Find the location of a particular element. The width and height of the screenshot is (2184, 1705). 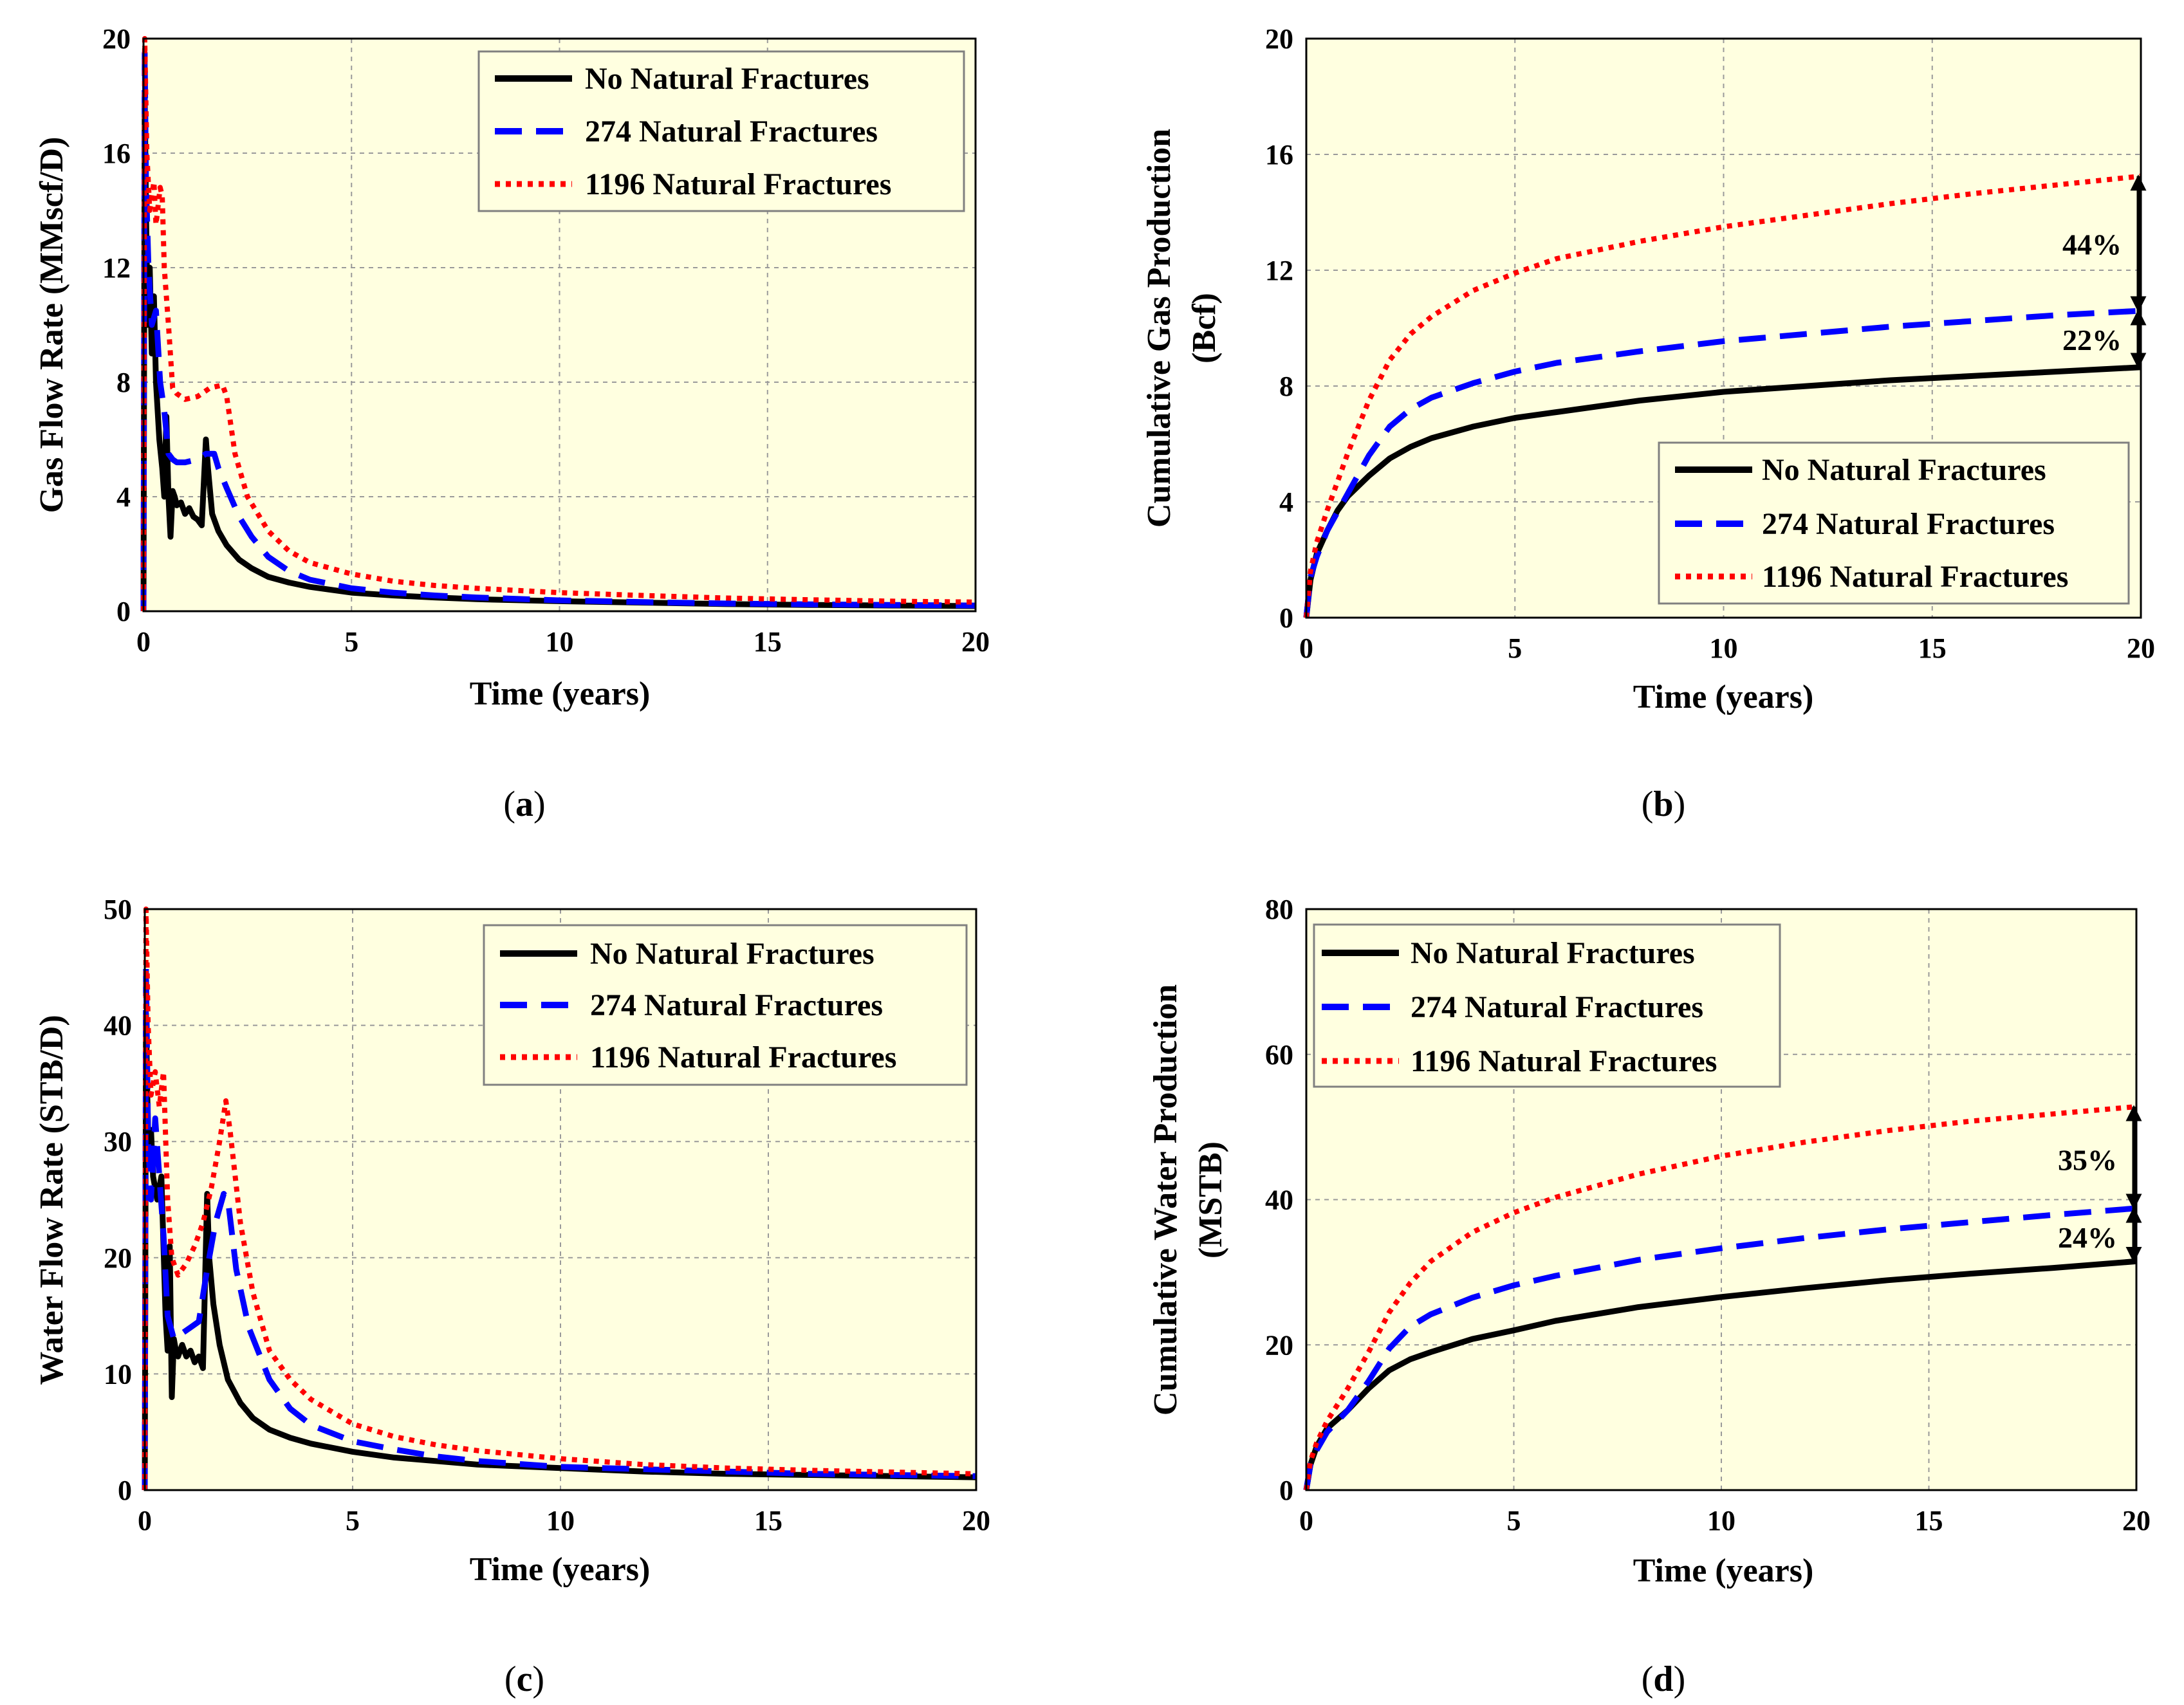

legend-label-no-fractures-d: No Natural Fractures is located at coordinates (1553, 953).